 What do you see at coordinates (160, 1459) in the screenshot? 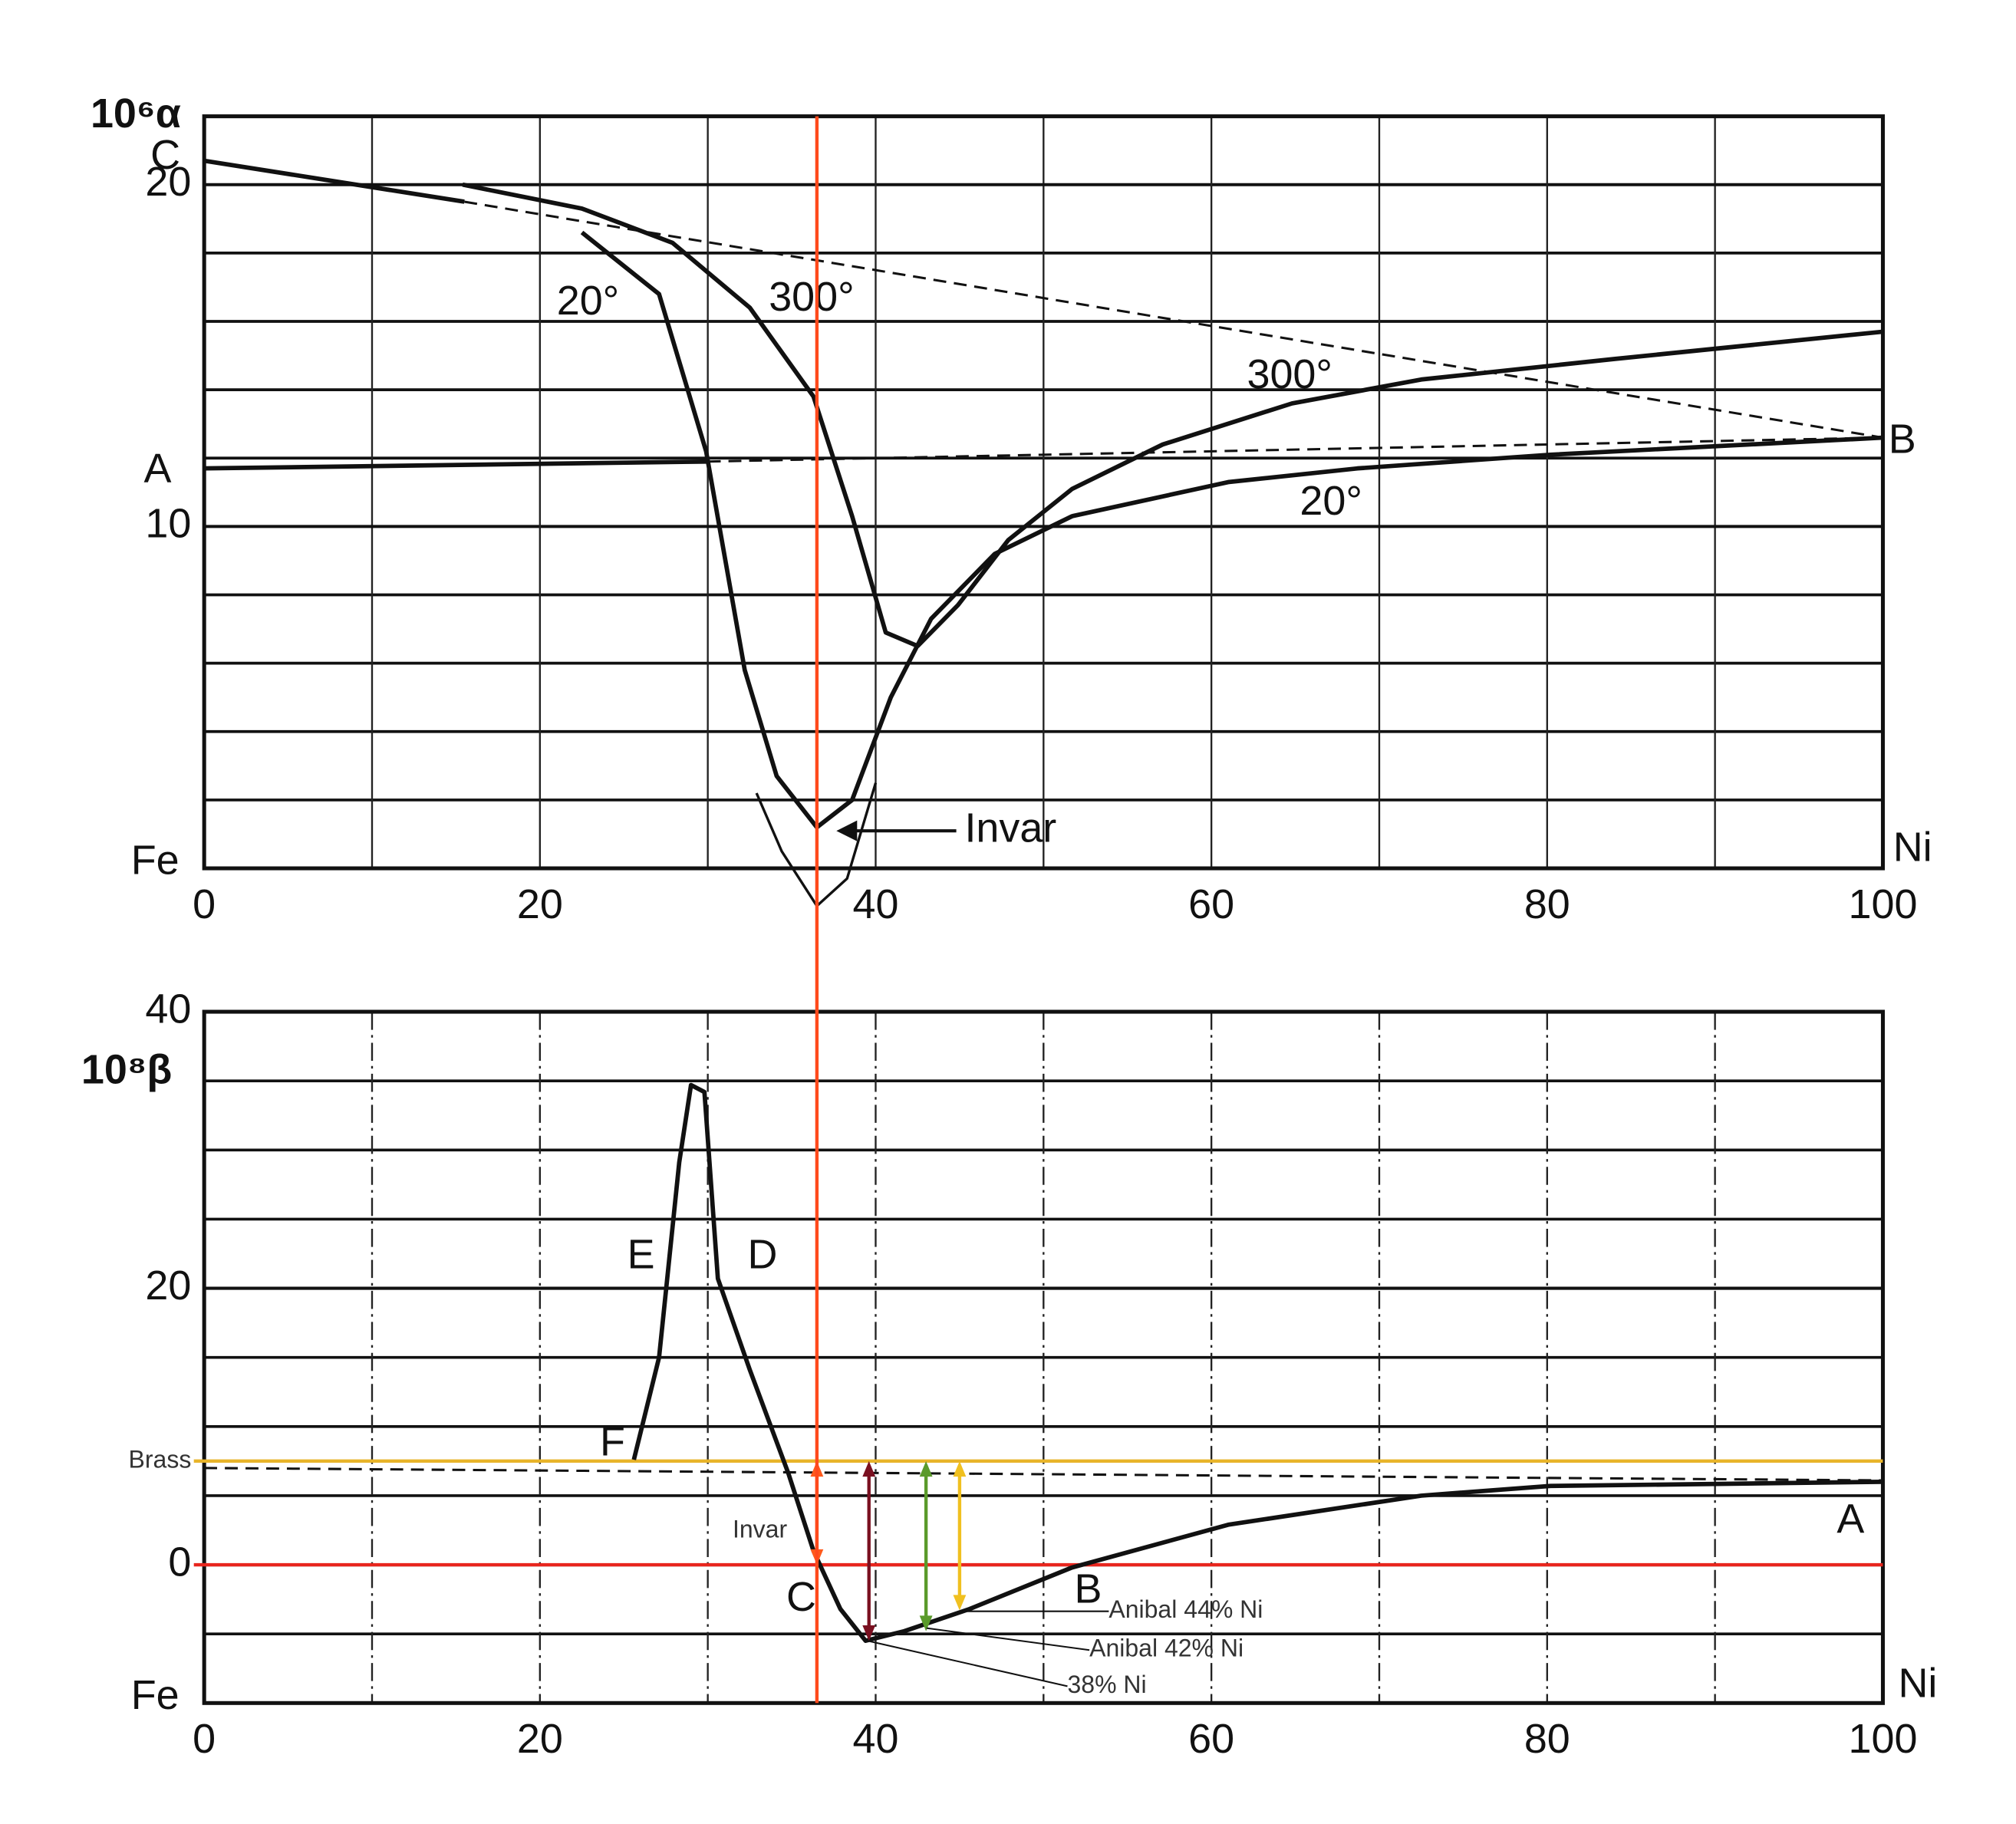
I see `reference-label: Brass` at bounding box center [160, 1459].